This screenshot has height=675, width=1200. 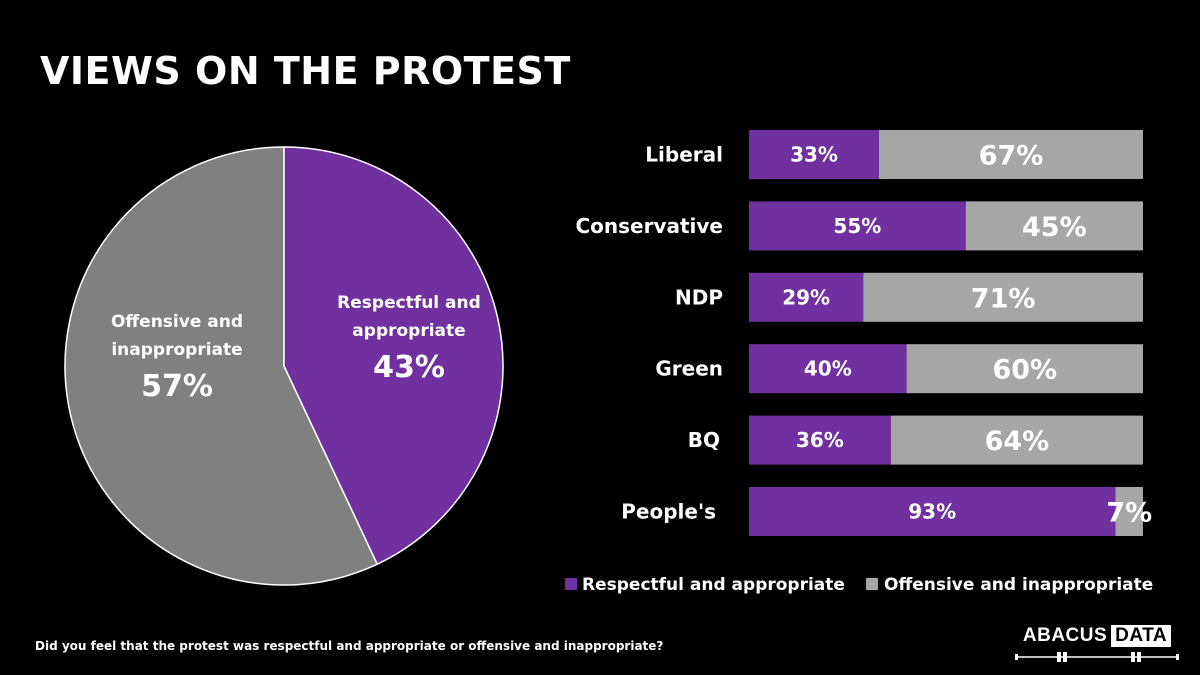 I want to click on abacus-data-logo: ABACUS DATA, so click(x=1097, y=643).